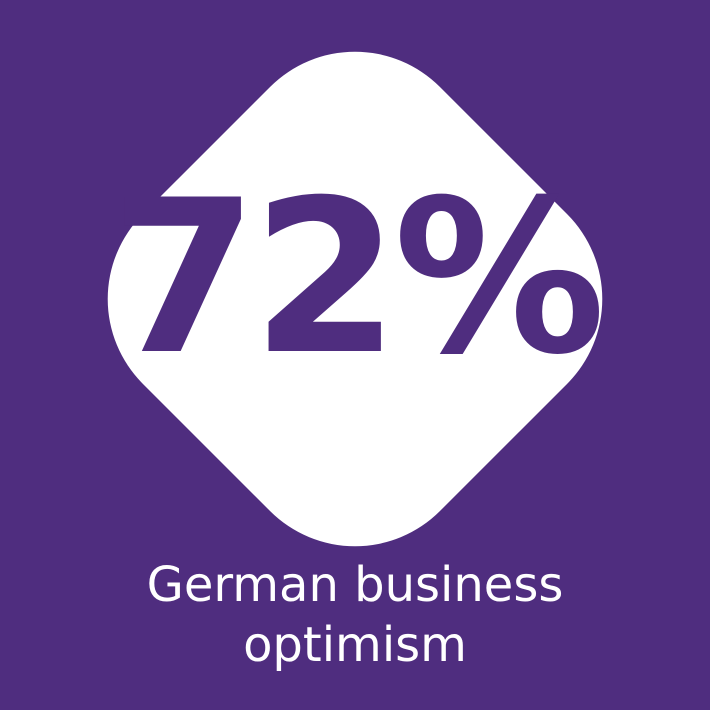 The image size is (710, 710). I want to click on stat-label-line-1: German business, so click(355, 585).